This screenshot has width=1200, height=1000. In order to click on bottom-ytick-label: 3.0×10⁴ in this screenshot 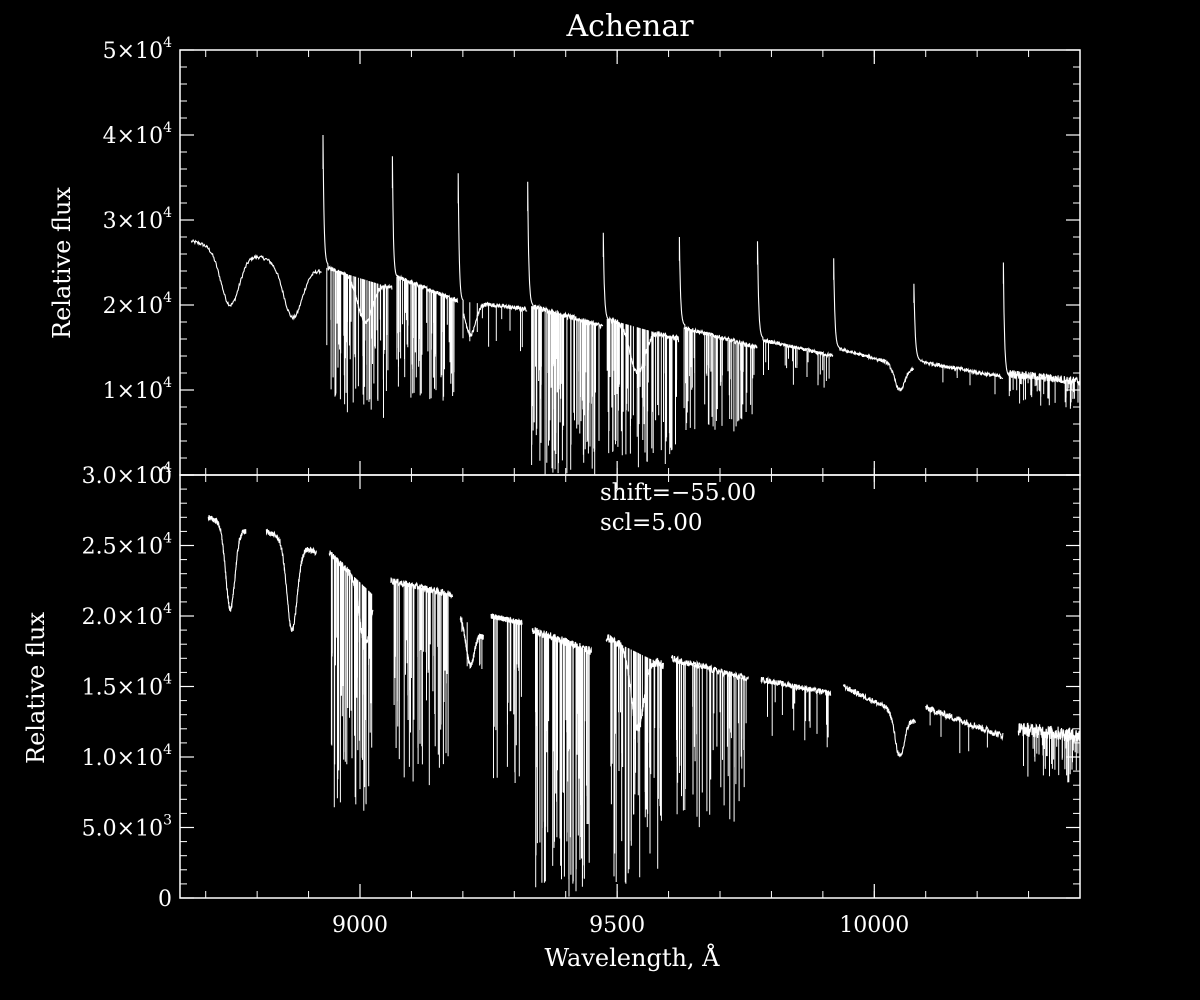, I will do `click(127, 474)`.